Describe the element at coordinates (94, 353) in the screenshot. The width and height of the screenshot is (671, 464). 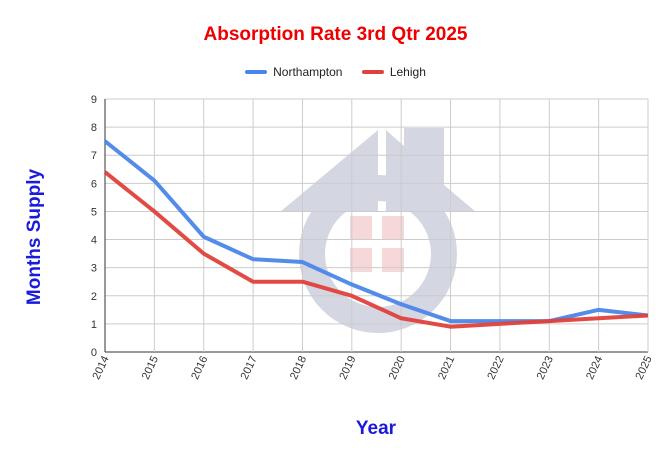
I see `y-tick-label: 0` at that location.